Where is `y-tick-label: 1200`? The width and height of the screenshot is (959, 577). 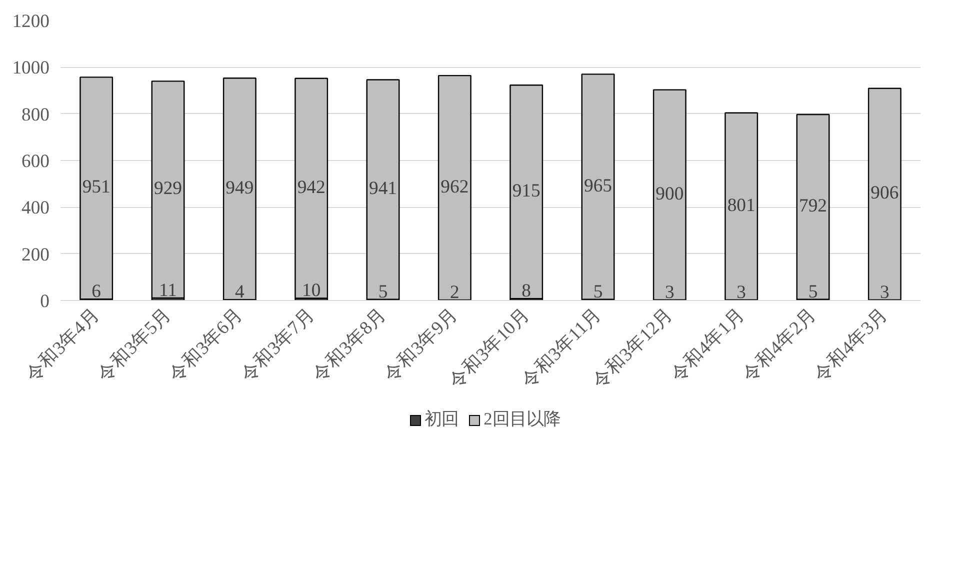
y-tick-label: 1200 is located at coordinates (31, 21).